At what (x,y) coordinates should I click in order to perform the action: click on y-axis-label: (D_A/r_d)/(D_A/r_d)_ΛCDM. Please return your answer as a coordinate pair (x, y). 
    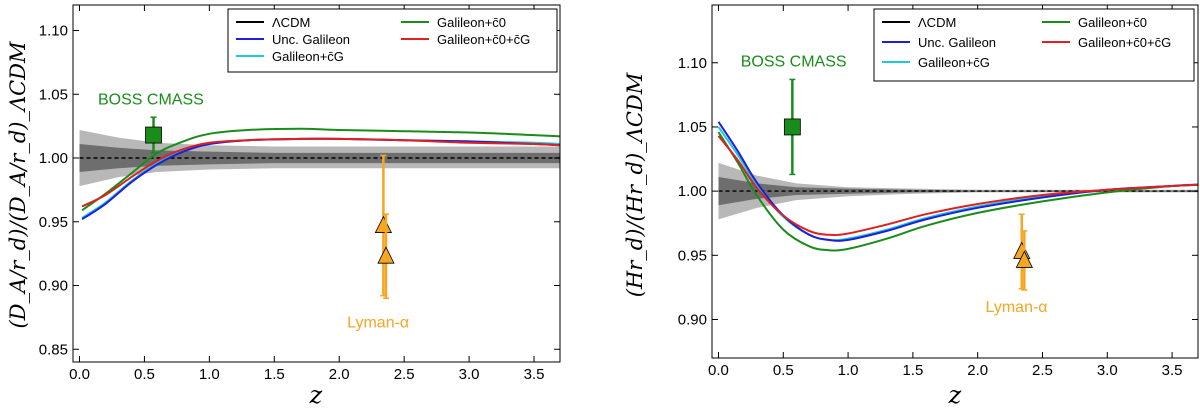
    Looking at the image, I should click on (18, 185).